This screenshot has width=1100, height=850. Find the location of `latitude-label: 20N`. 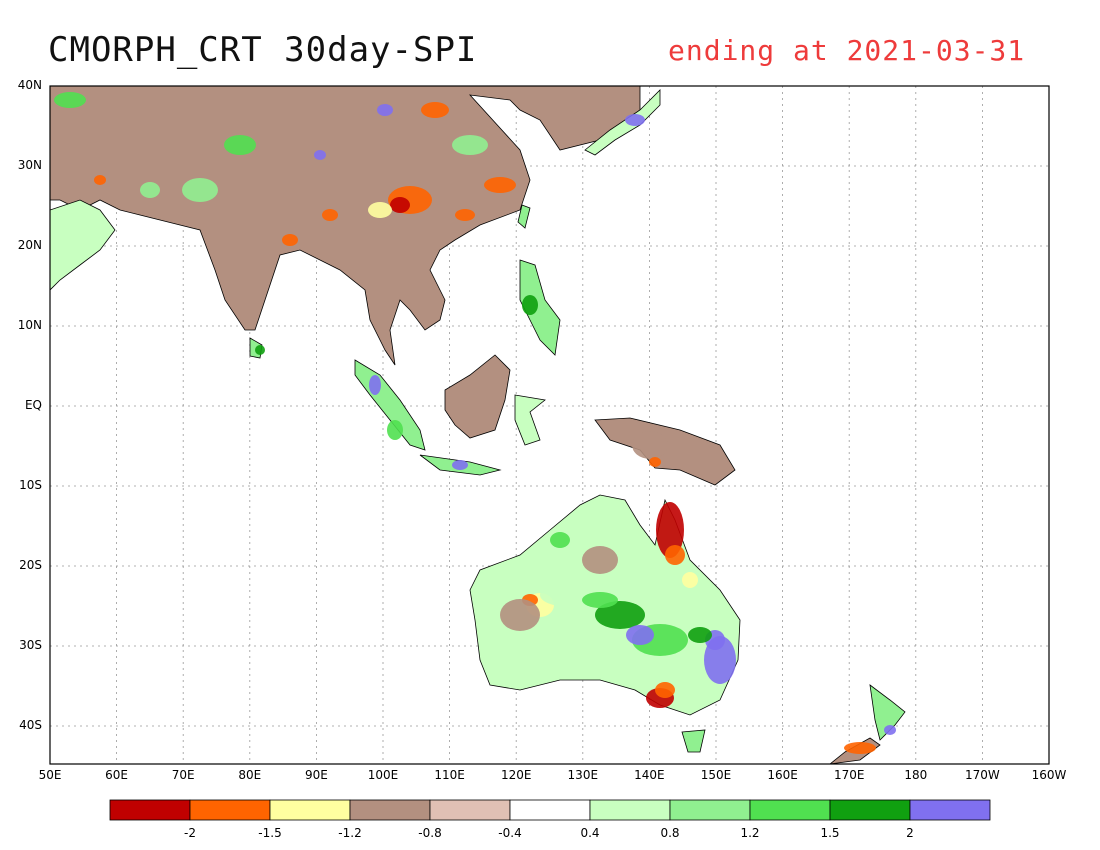

latitude-label: 20N is located at coordinates (29, 245).